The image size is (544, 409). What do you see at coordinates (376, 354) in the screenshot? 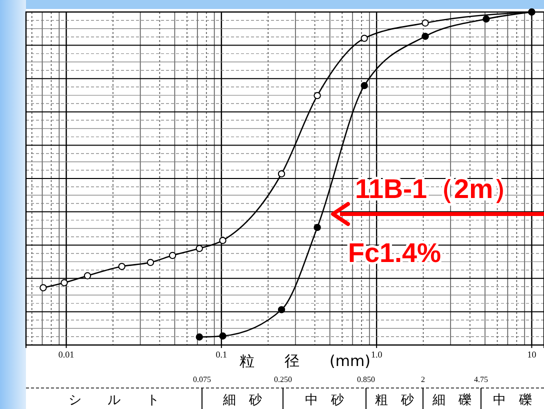
I see `x-tick-label: 1.0` at bounding box center [376, 354].